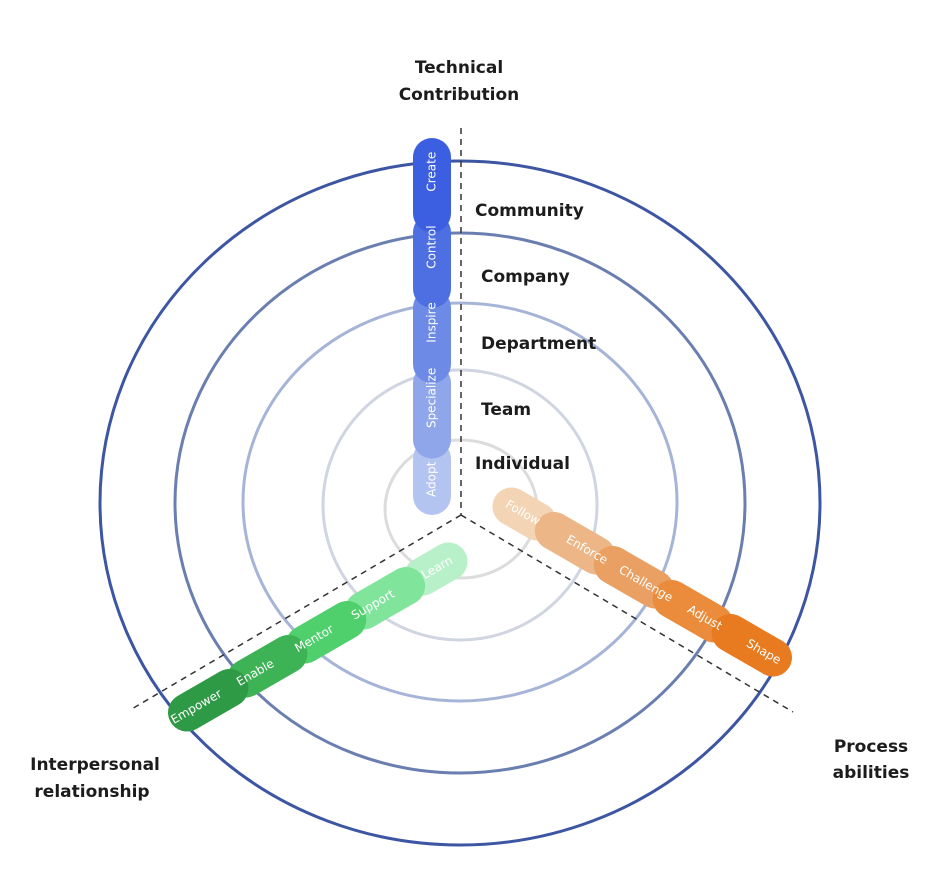 This screenshot has height=875, width=952. Describe the element at coordinates (506, 410) in the screenshot. I see `ring-label: Team` at that location.